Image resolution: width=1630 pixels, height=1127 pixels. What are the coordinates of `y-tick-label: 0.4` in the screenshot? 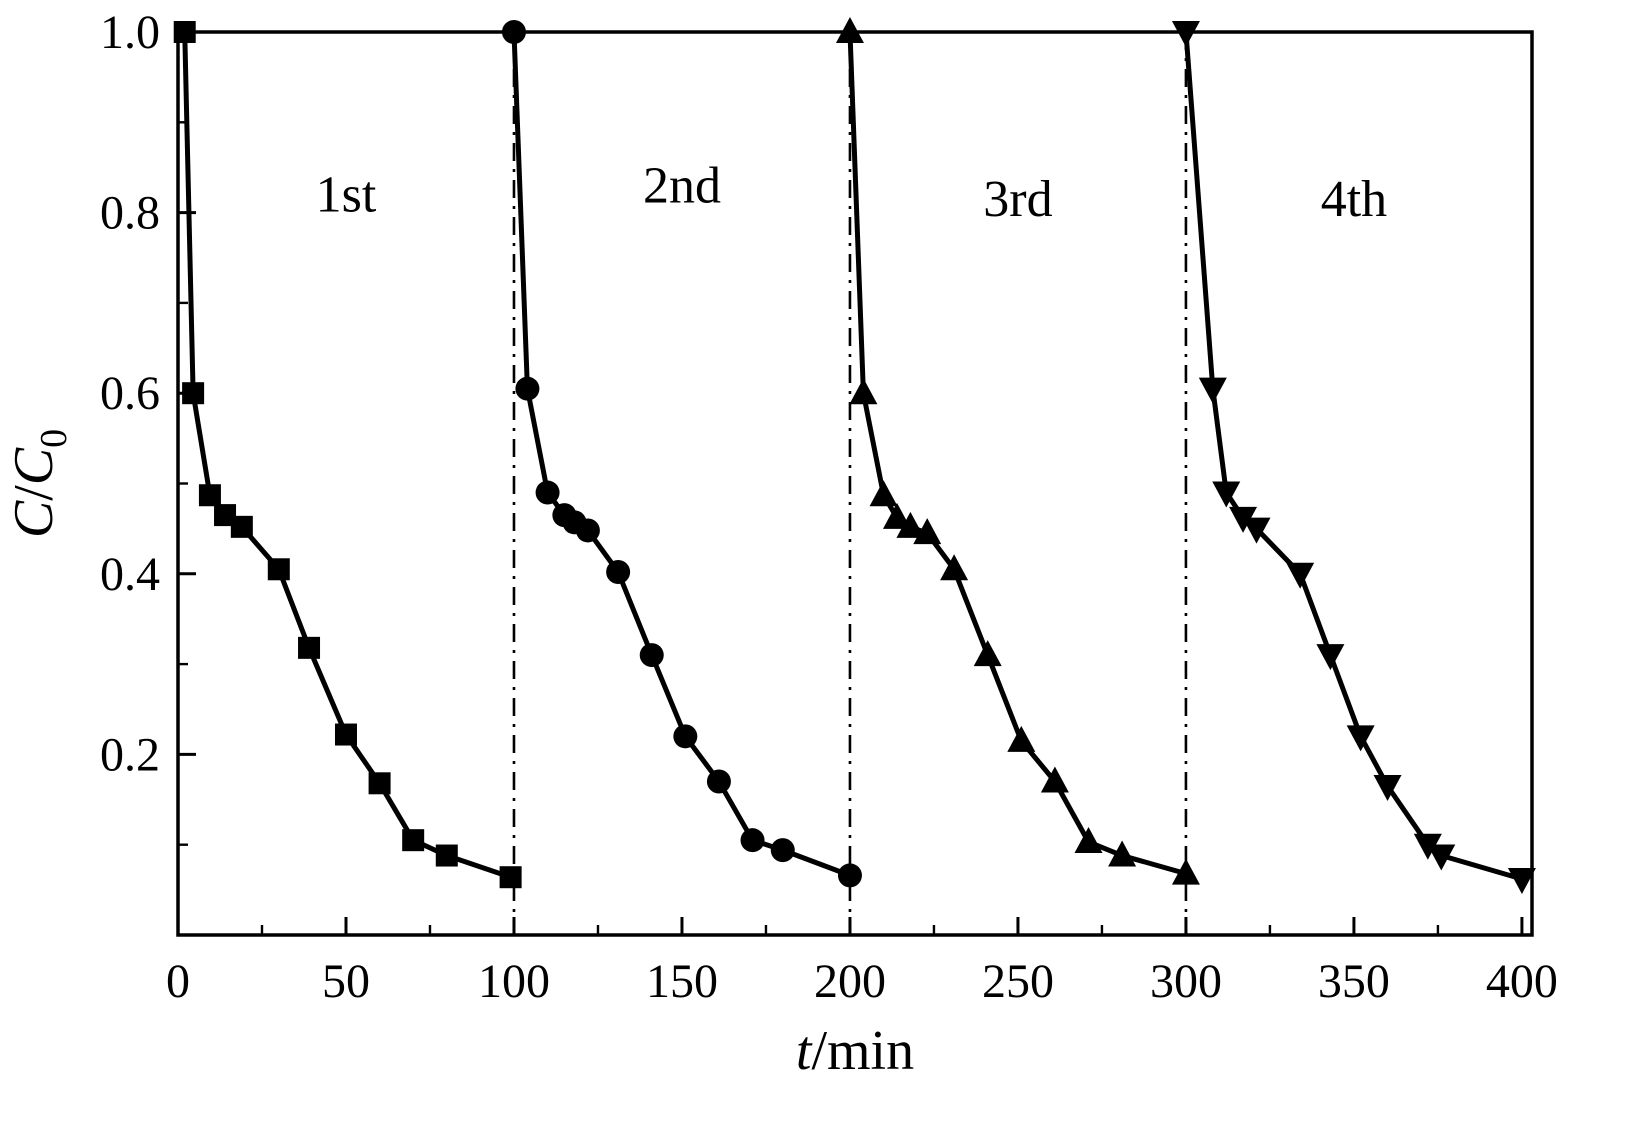 It's located at (130, 574).